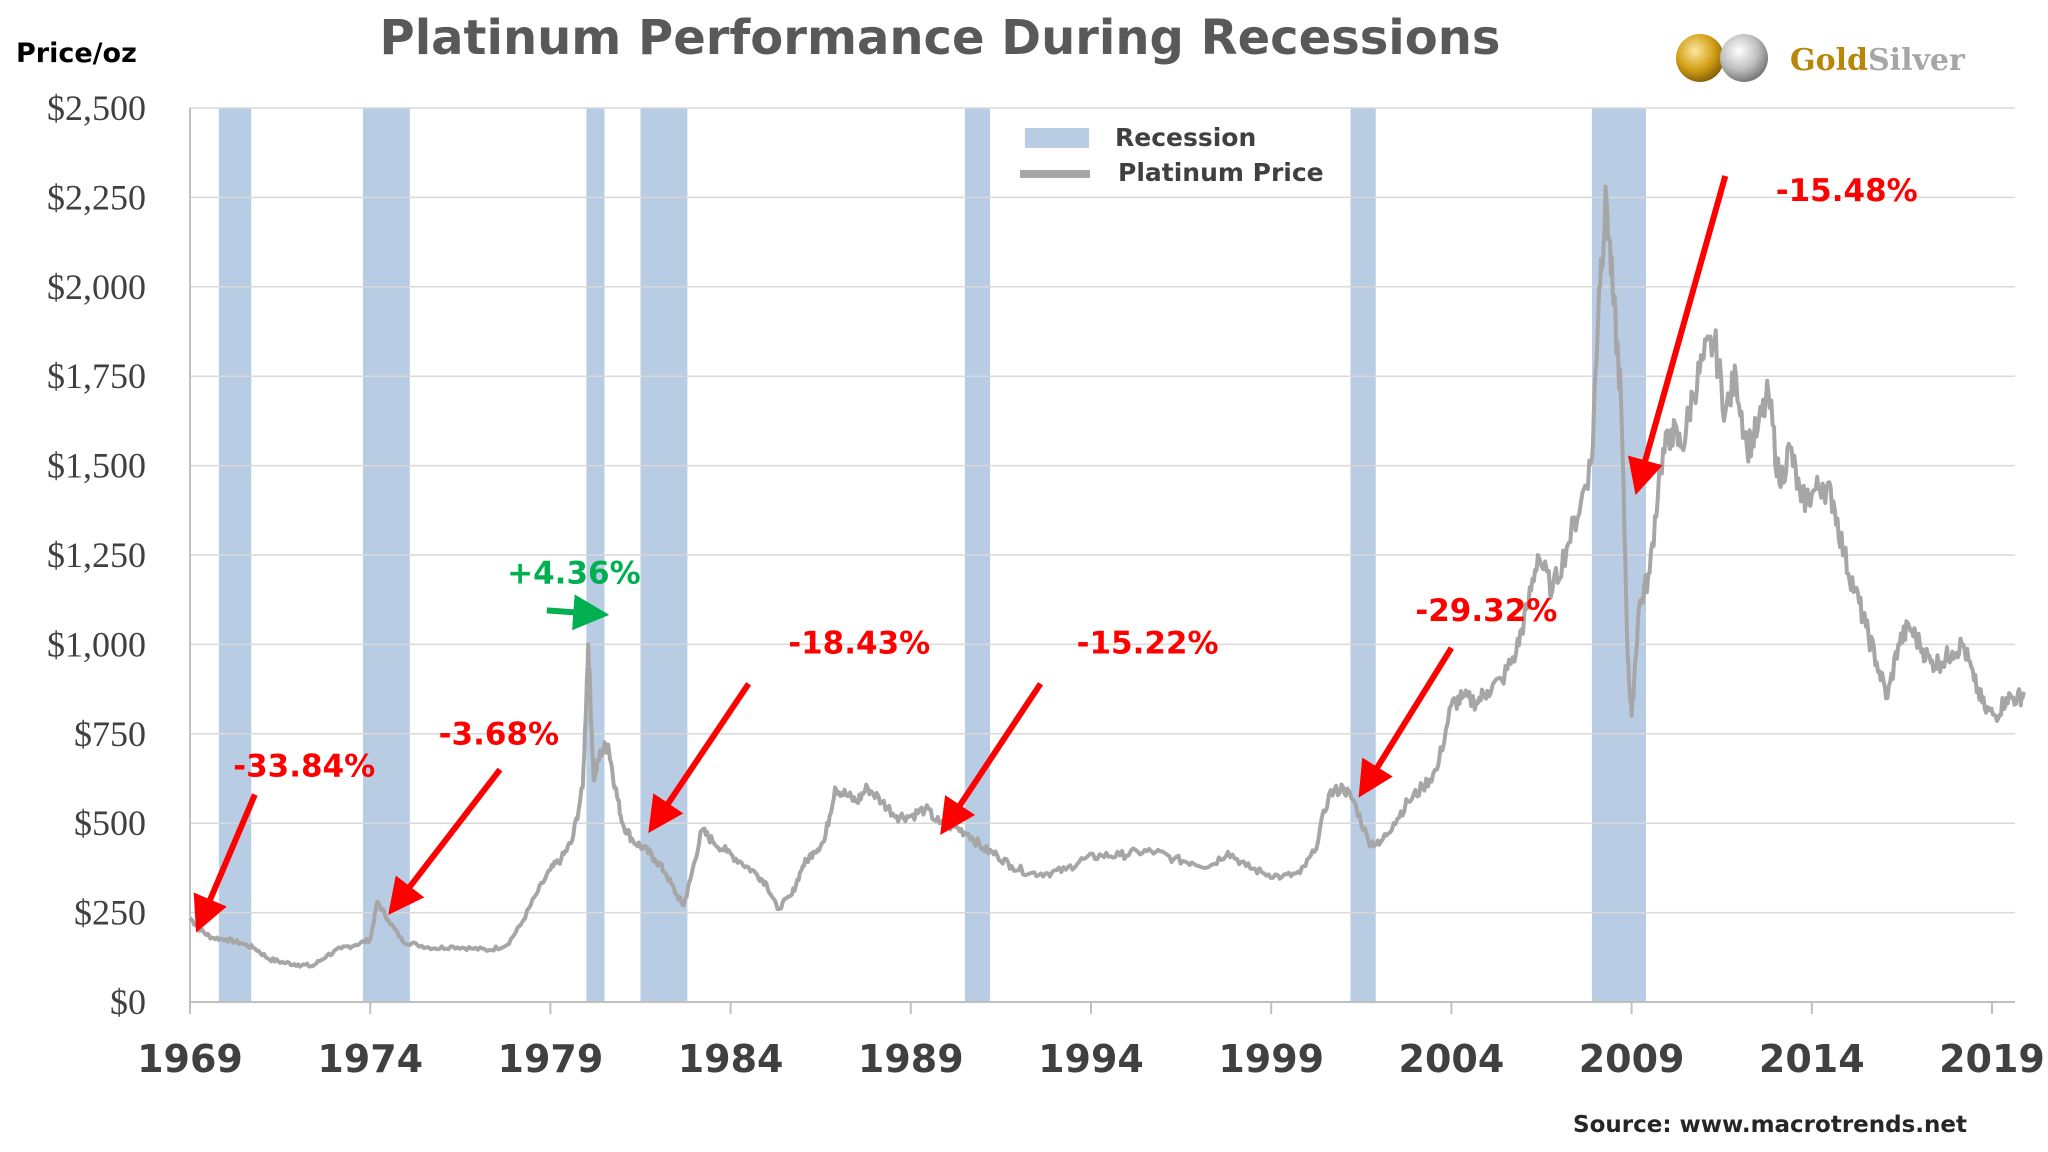 The height and width of the screenshot is (1152, 2048). Describe the element at coordinates (551, 1059) in the screenshot. I see `x-tick-label-2: 1979` at that location.